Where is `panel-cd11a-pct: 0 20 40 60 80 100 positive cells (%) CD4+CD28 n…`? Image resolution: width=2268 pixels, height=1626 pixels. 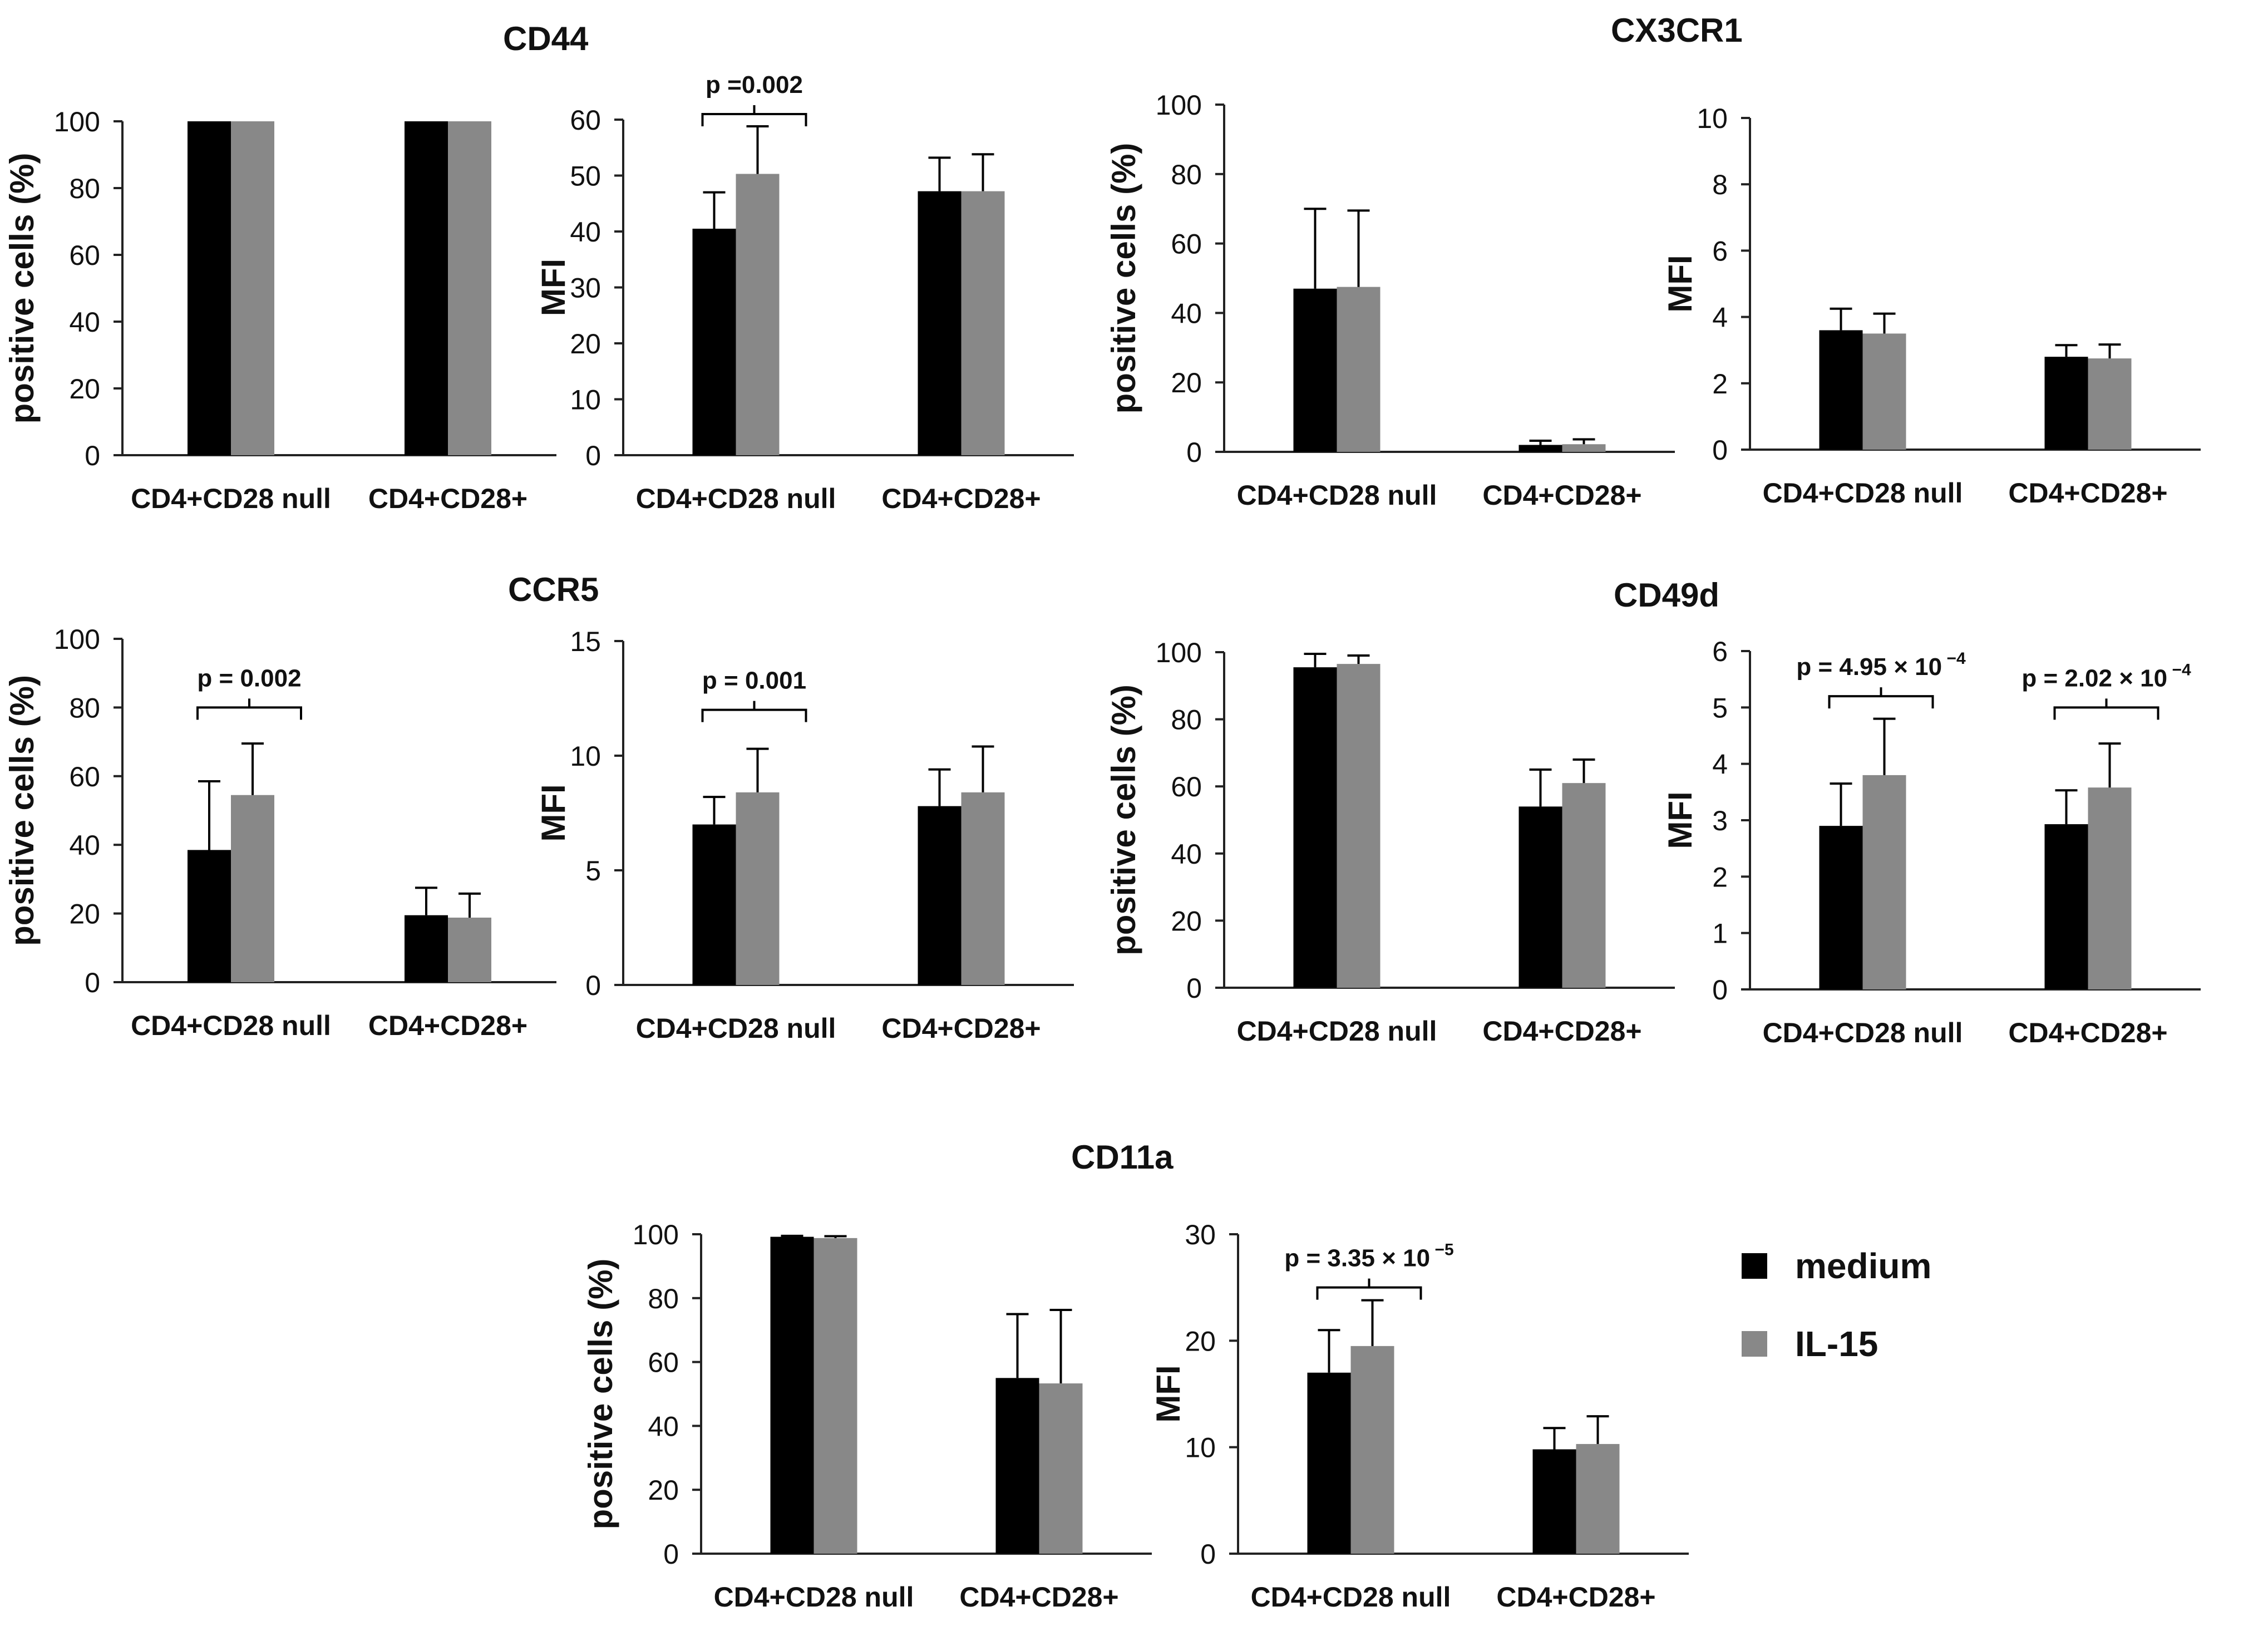 panel-cd11a-pct: 0 20 40 60 80 100 positive cells (%) CD4+CD28 n… is located at coordinates (867, 1416).